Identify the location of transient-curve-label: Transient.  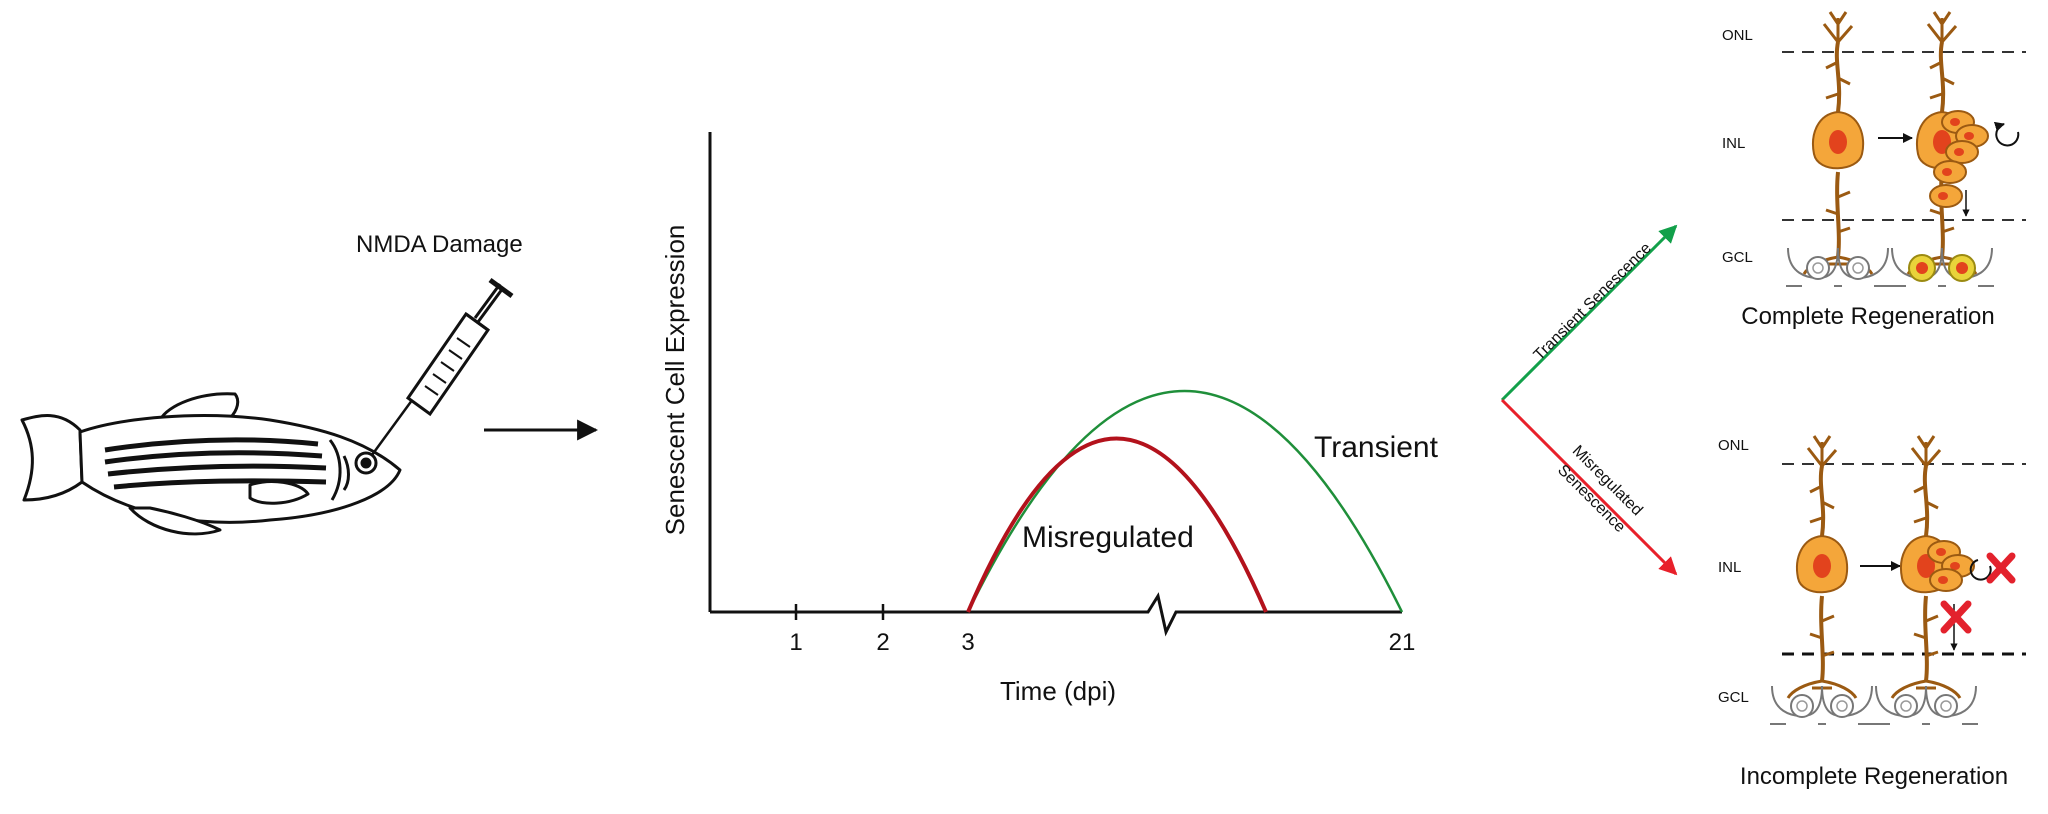
(1376, 447).